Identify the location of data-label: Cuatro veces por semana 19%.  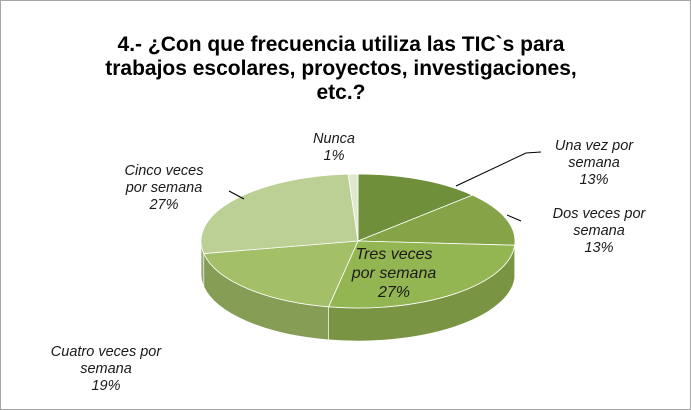
(106, 369).